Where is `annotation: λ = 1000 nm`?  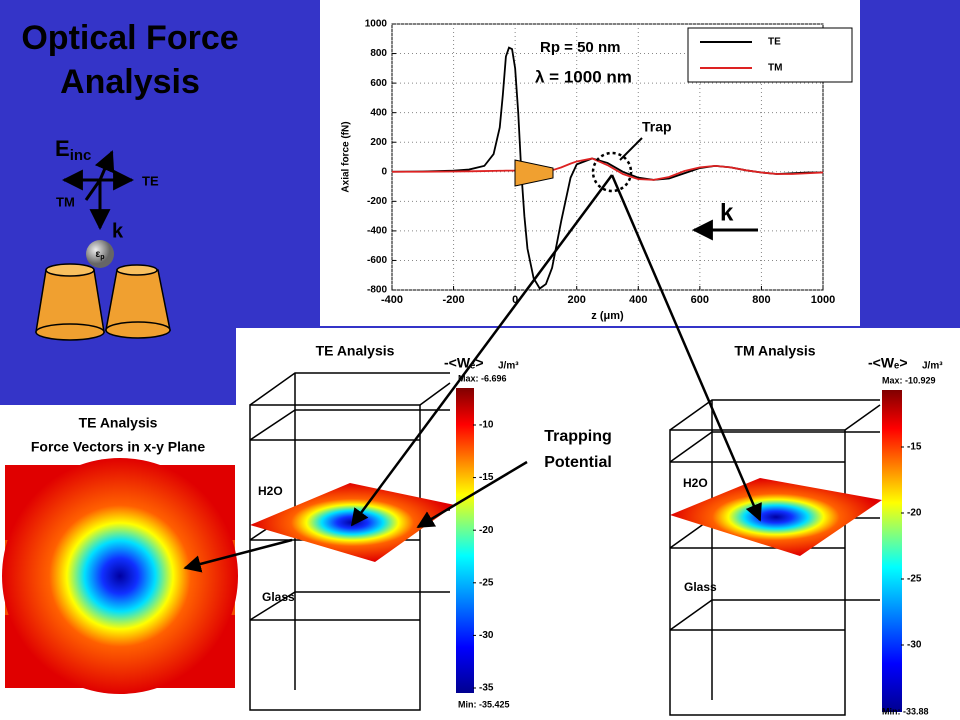 annotation: λ = 1000 nm is located at coordinates (583, 76).